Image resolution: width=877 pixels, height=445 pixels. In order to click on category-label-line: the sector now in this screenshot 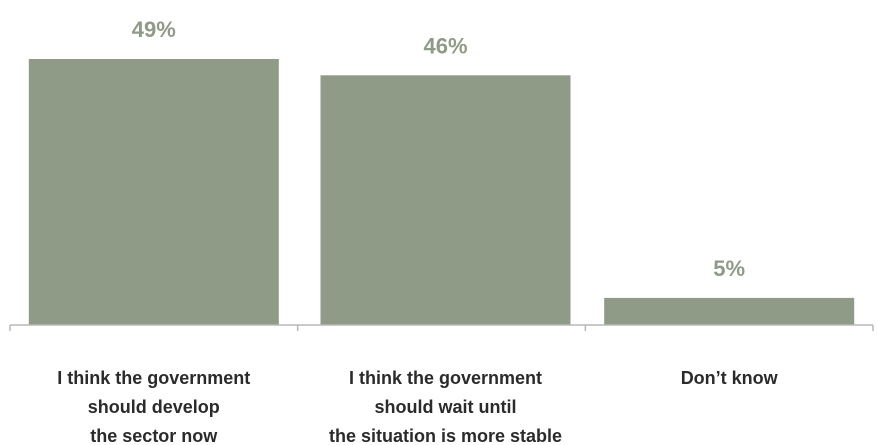, I will do `click(154, 435)`.